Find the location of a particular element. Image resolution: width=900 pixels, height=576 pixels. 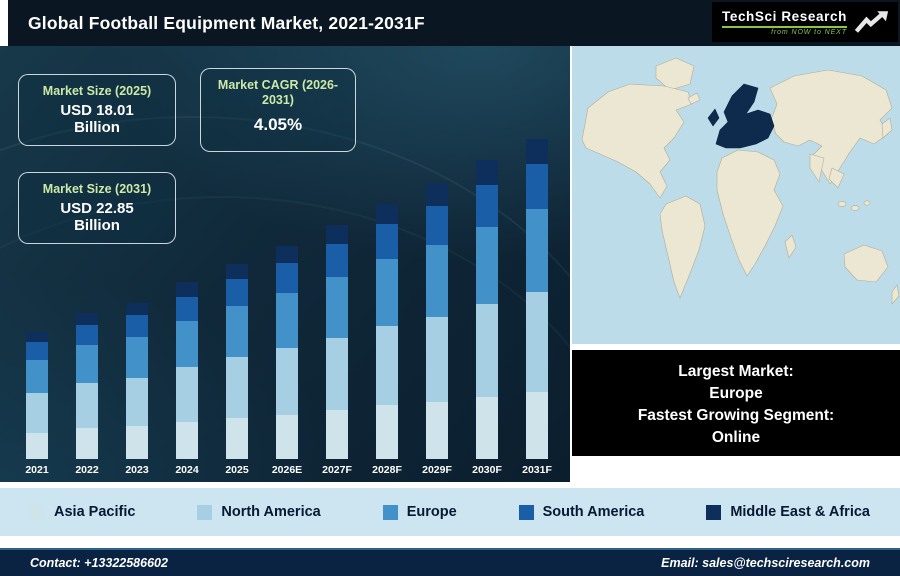

caption-line: Online is located at coordinates (736, 437).